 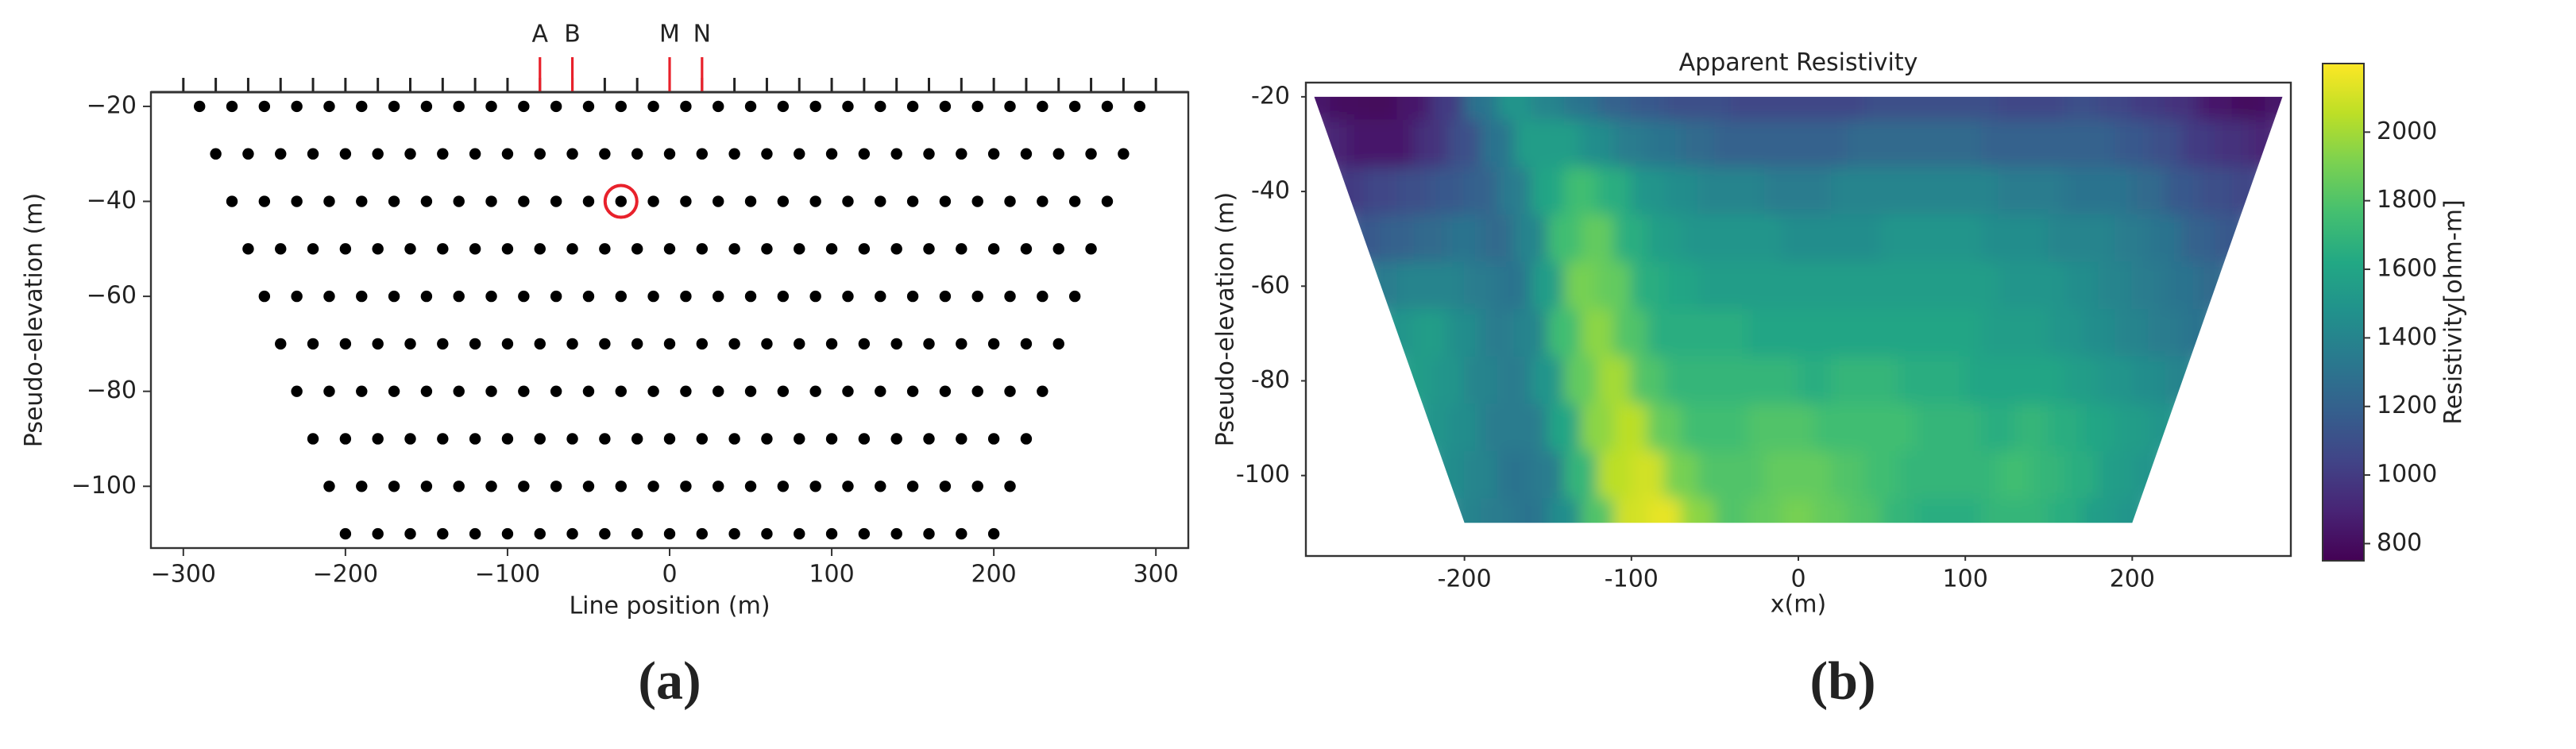 I want to click on colorbar-tick-label: 1800, so click(x=2407, y=200).